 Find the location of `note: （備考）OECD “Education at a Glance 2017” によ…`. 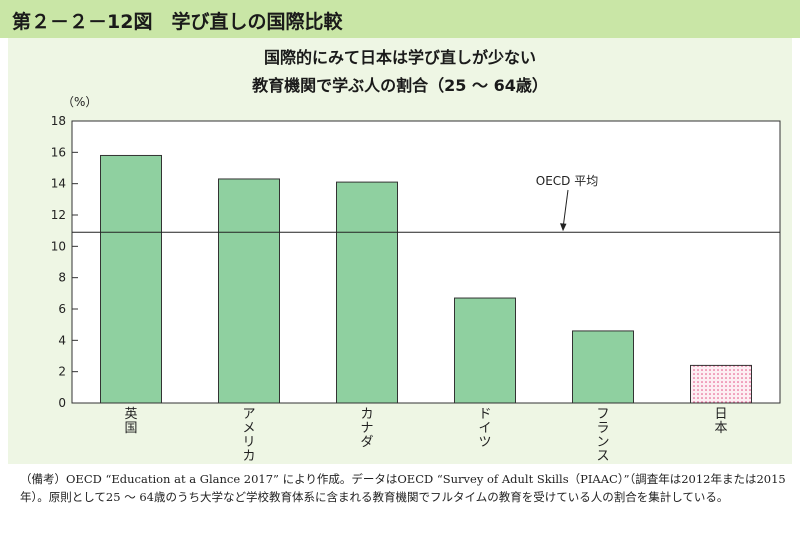

note: （備考）OECD “Education at a Glance 2017” によ… is located at coordinates (405, 488).